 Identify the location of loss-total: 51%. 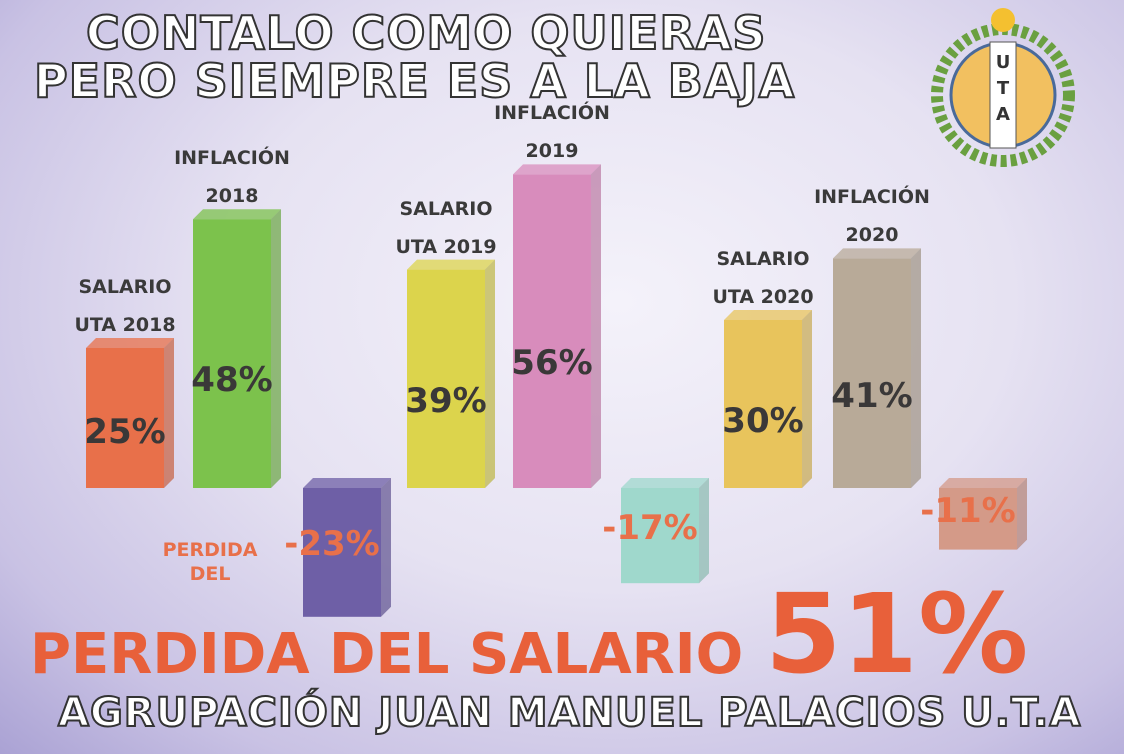
(897, 634).